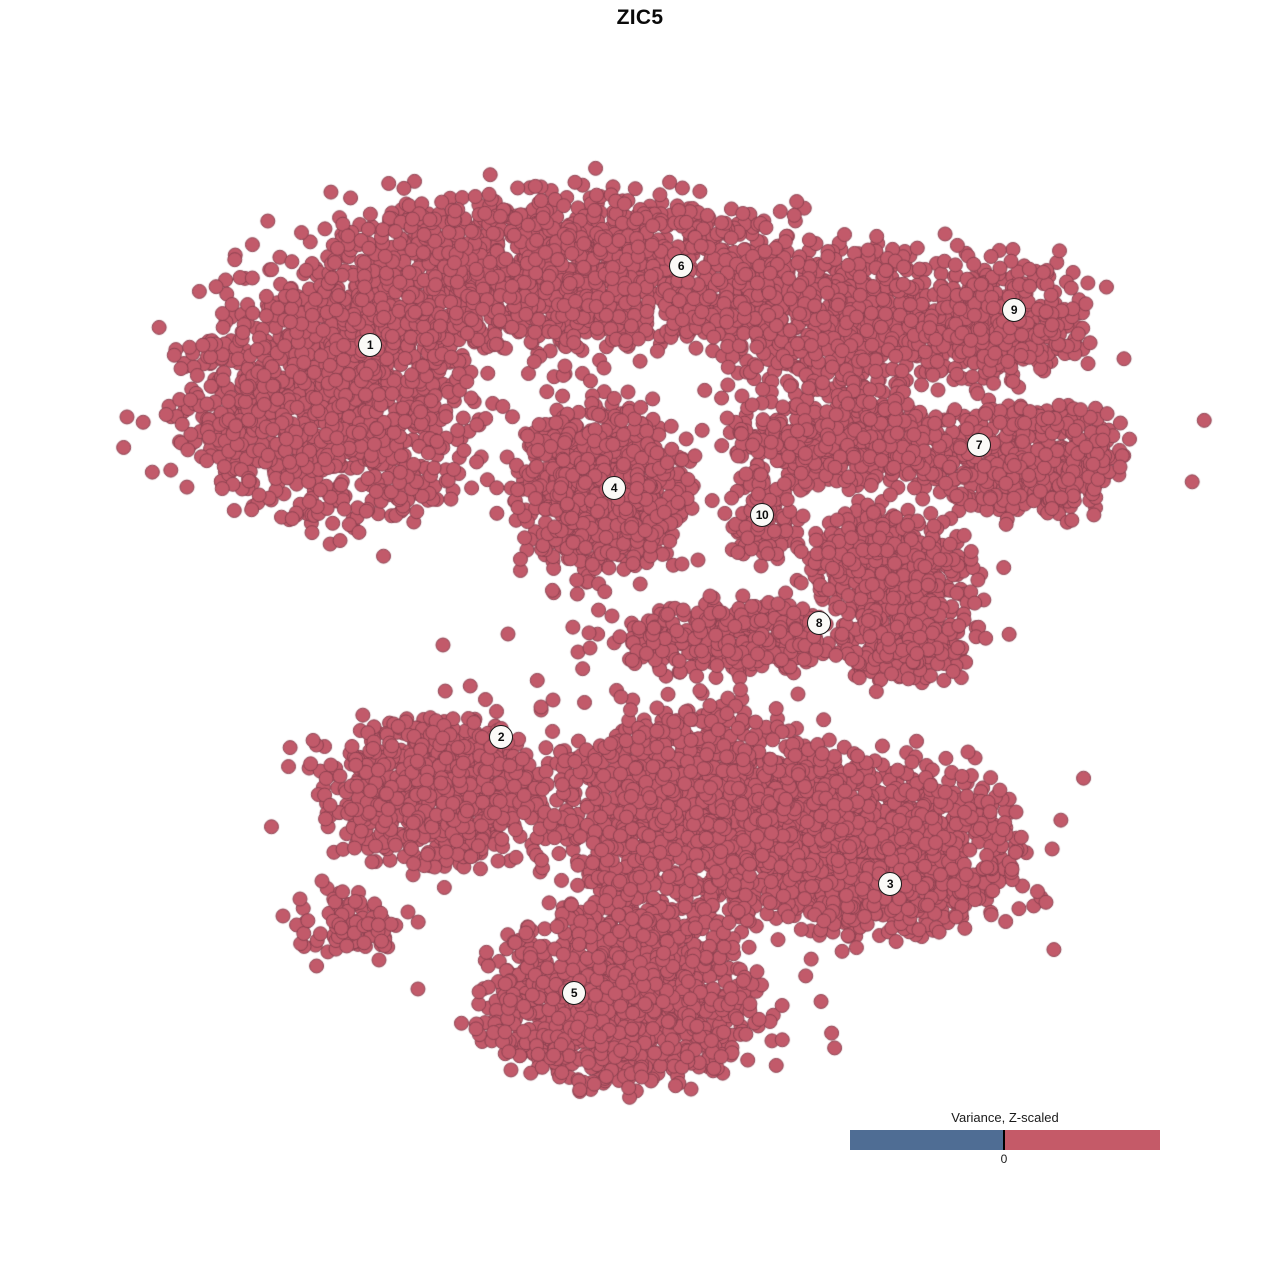 This screenshot has height=1280, width=1280. I want to click on legend-title: Variance, Z-scaled, so click(1005, 1117).